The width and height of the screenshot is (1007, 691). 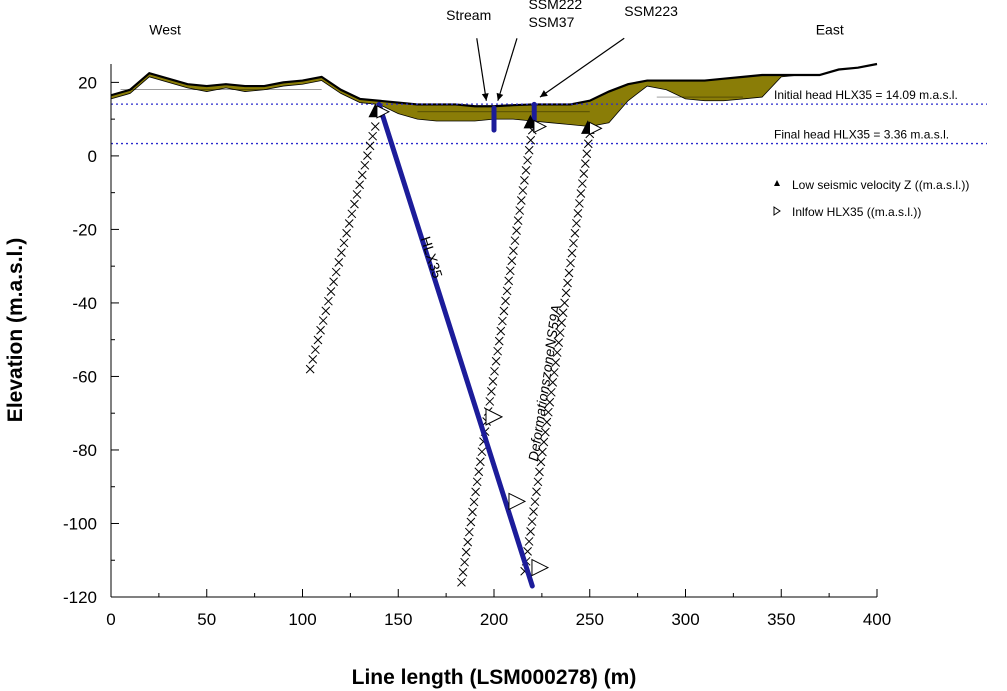 I want to click on y-tick-label: -40, so click(x=84, y=303).